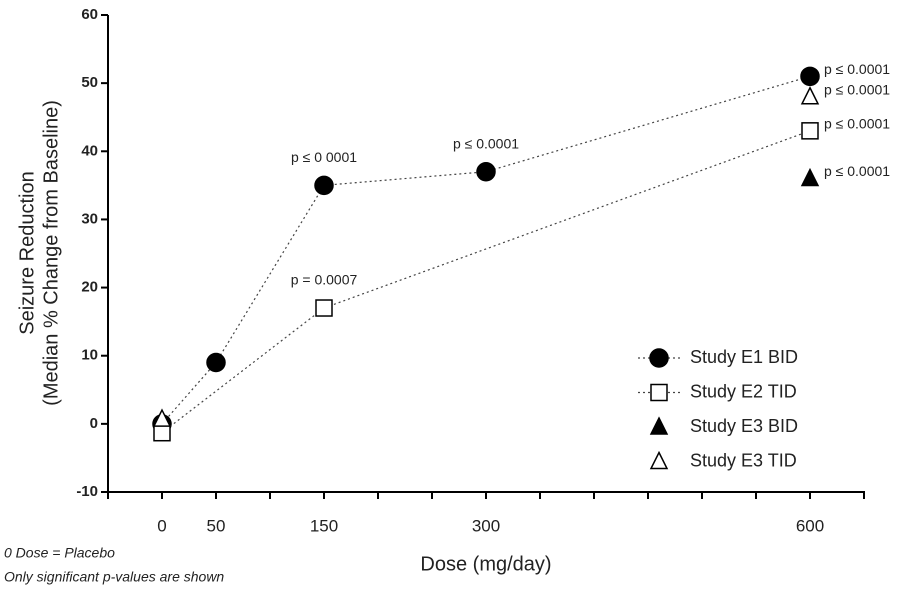 Image resolution: width=908 pixels, height=592 pixels. I want to click on footnote: 0 Dose = Placebo, so click(59, 553).